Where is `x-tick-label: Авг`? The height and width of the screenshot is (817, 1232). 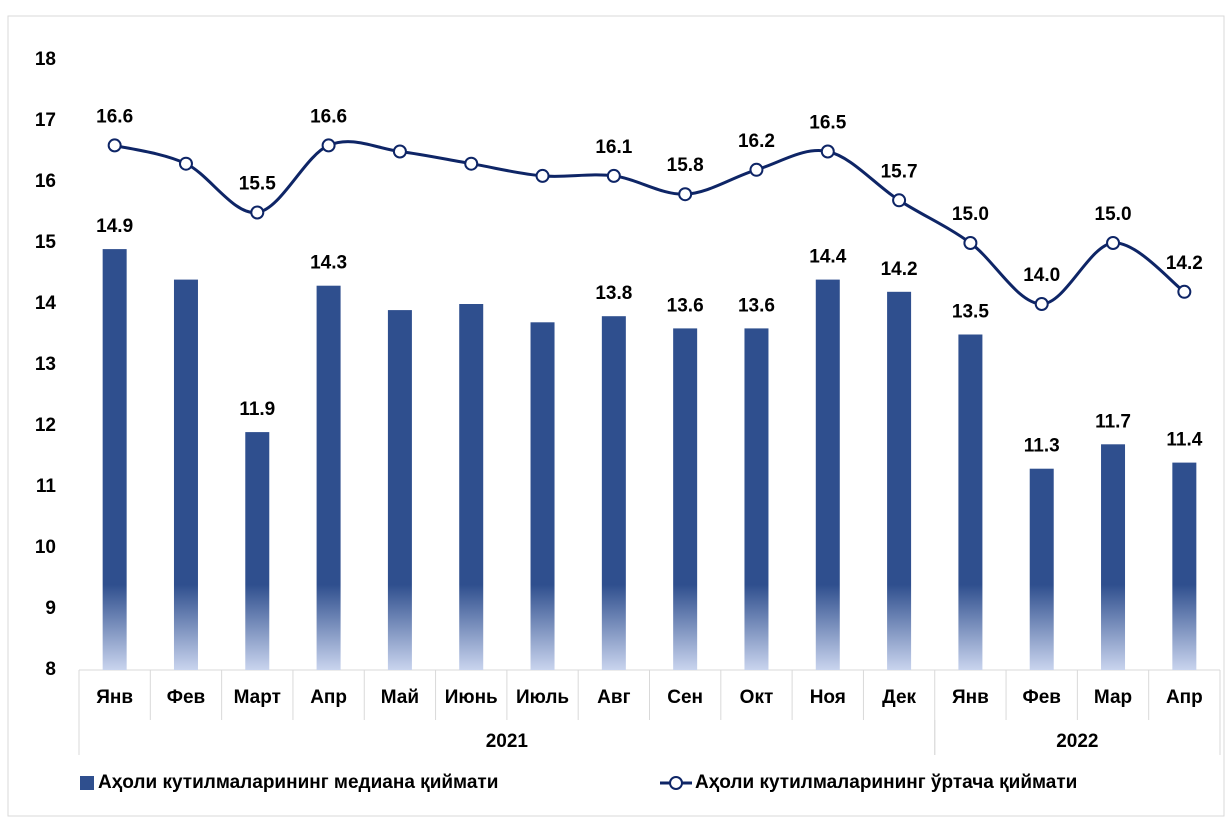 x-tick-label: Авг is located at coordinates (613, 697).